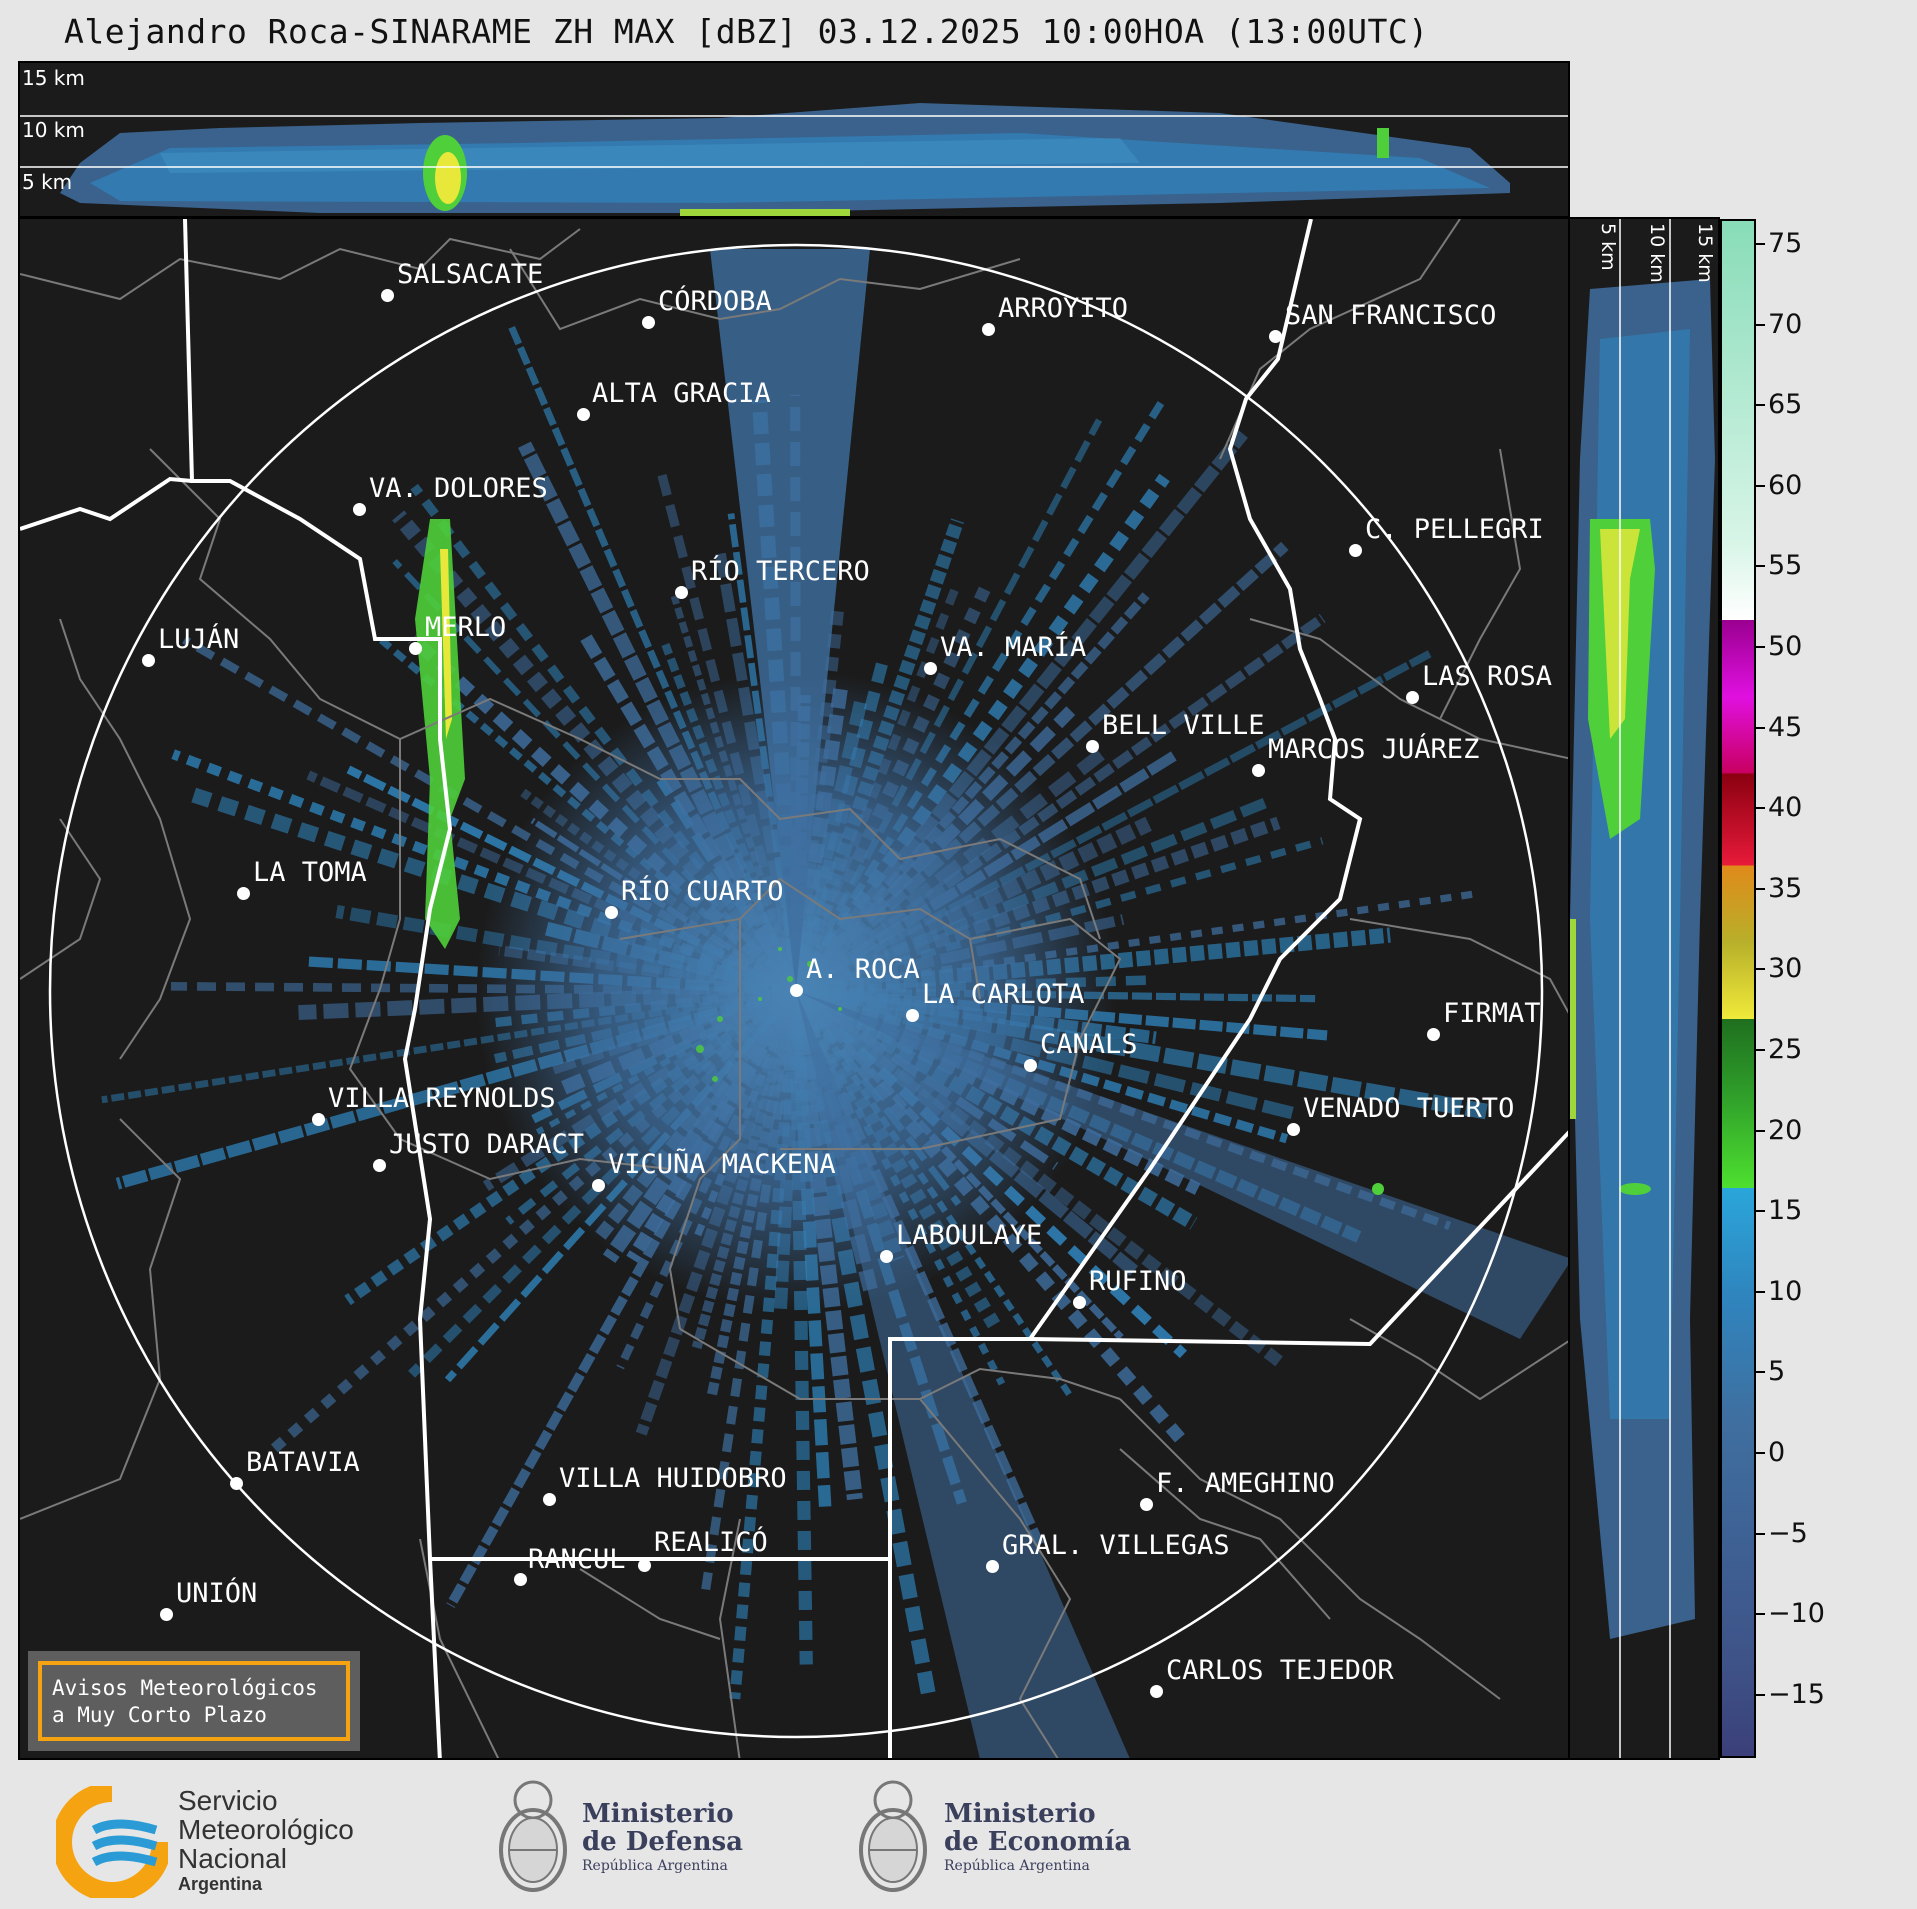 The height and width of the screenshot is (1909, 1917). What do you see at coordinates (243, 893) in the screenshot?
I see `city-dot-la-toma` at bounding box center [243, 893].